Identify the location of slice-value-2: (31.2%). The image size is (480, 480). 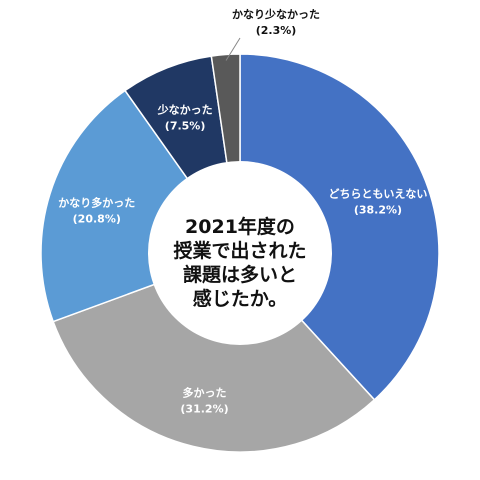
(204, 409).